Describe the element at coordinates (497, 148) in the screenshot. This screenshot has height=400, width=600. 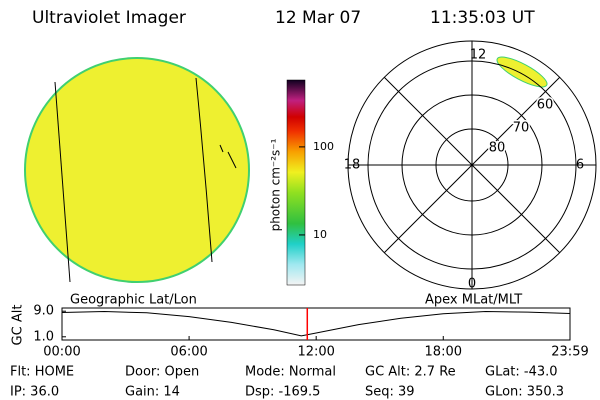
I see `lat-label: 80` at that location.